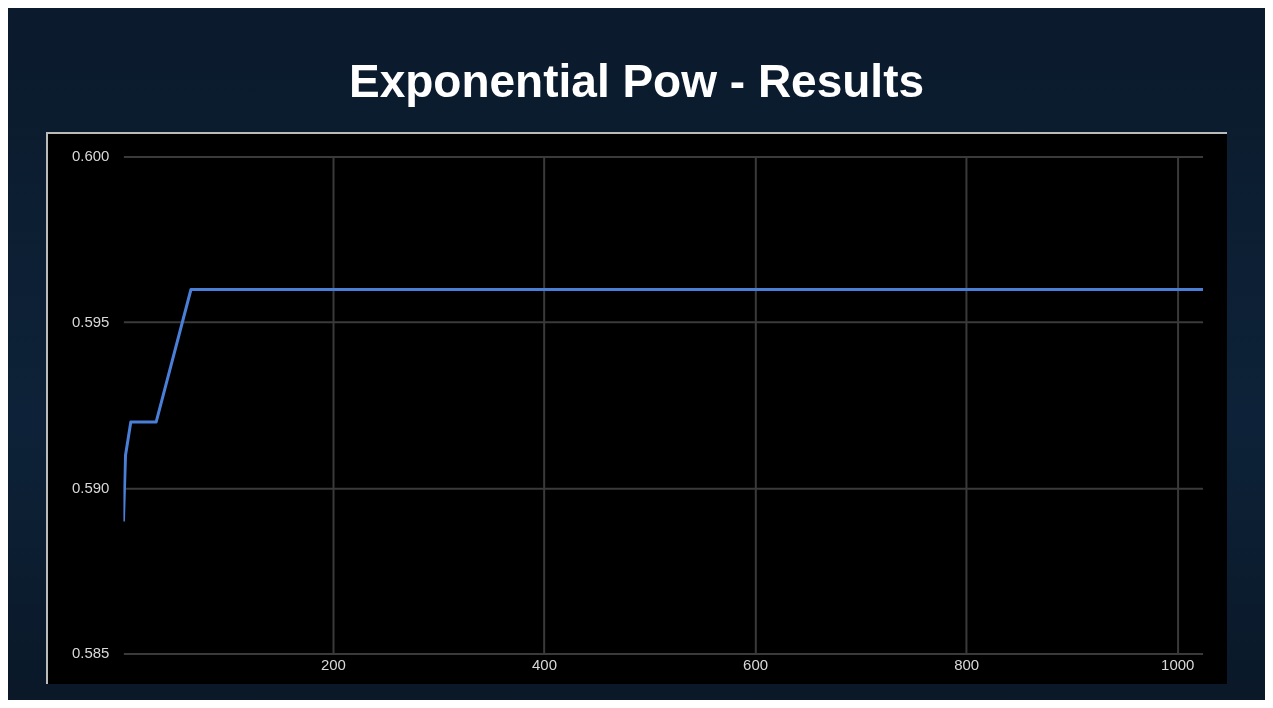  Describe the element at coordinates (90, 487) in the screenshot. I see `y-tick-label: 0.590` at that location.